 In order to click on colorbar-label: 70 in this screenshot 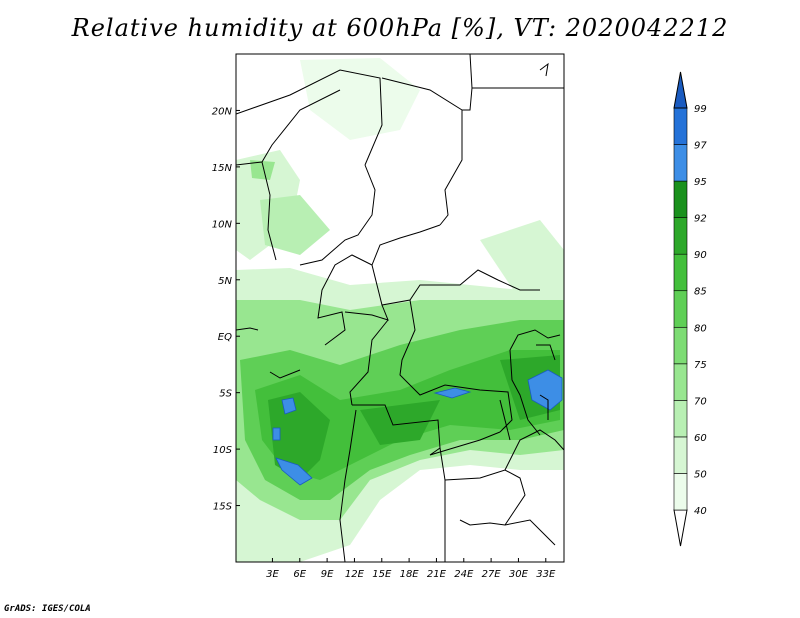, I will do `click(700, 401)`.